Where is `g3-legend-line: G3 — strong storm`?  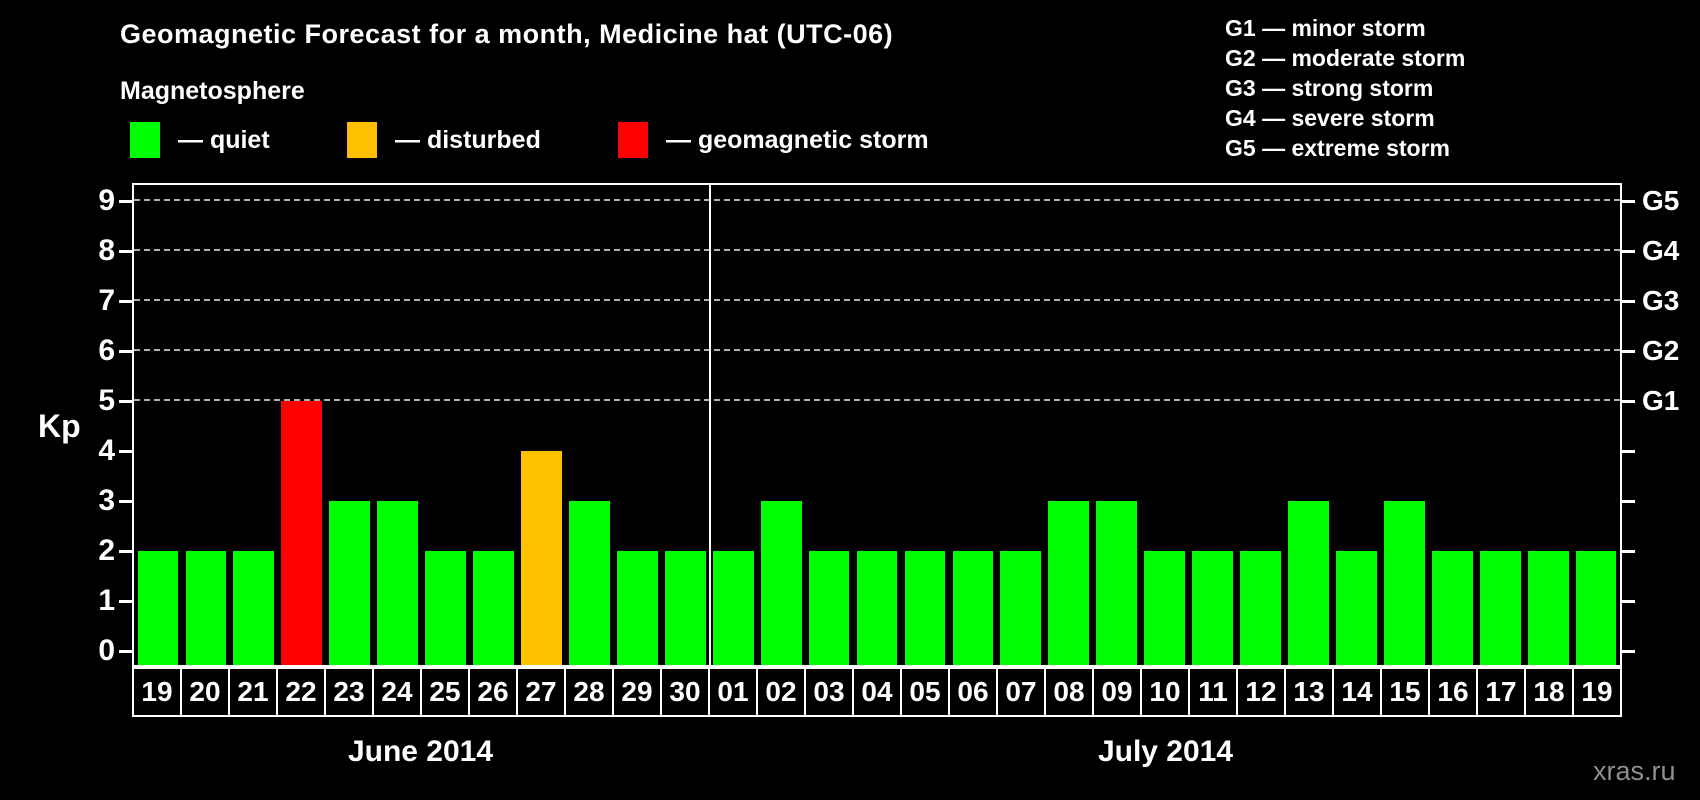 g3-legend-line: G3 — strong storm is located at coordinates (1329, 88).